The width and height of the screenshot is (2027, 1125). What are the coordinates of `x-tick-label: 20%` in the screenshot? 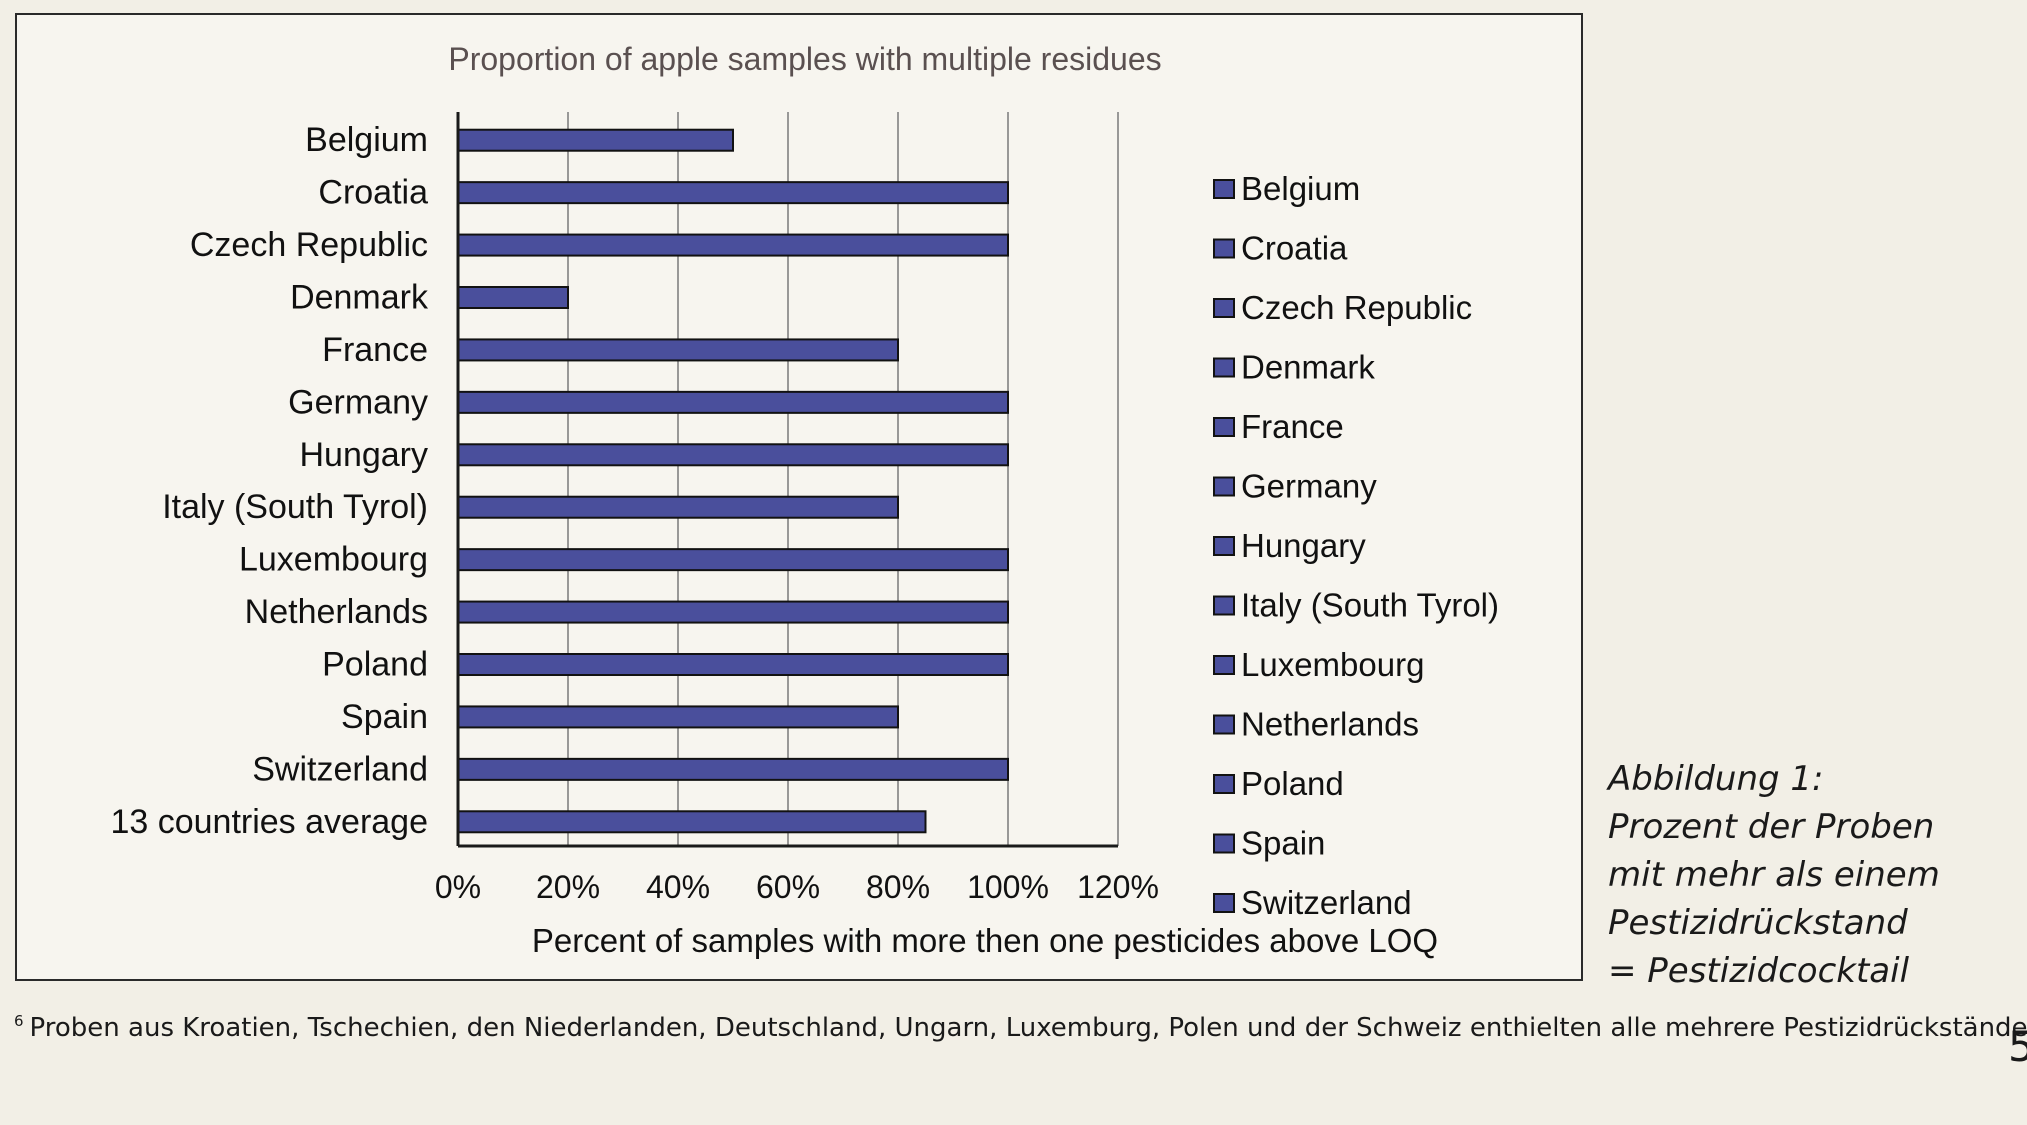 It's located at (568, 887).